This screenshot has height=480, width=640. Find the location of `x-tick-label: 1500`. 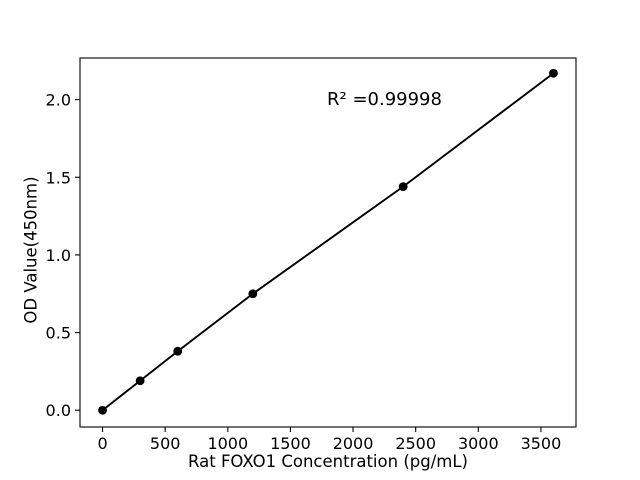

x-tick-label: 1500 is located at coordinates (290, 443).